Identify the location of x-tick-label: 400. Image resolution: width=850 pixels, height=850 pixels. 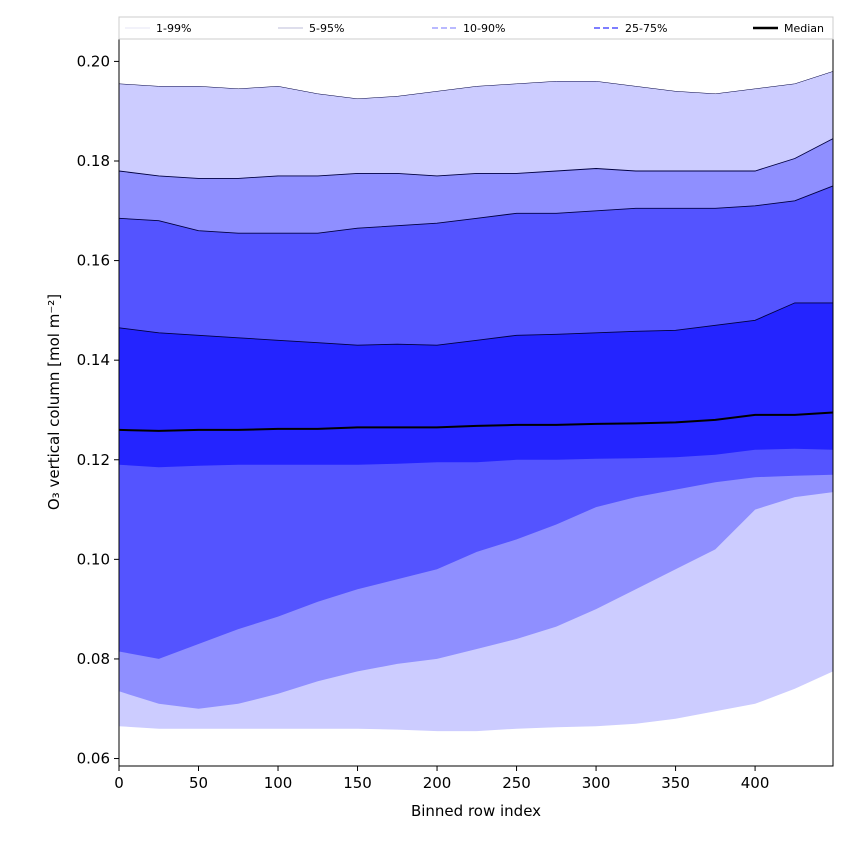
(755, 783).